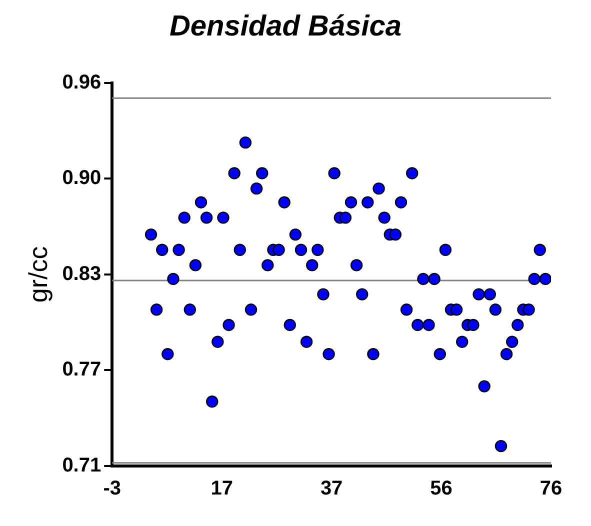 Image resolution: width=591 pixels, height=526 pixels. What do you see at coordinates (112, 489) in the screenshot?
I see `x-tick-label: -3` at bounding box center [112, 489].